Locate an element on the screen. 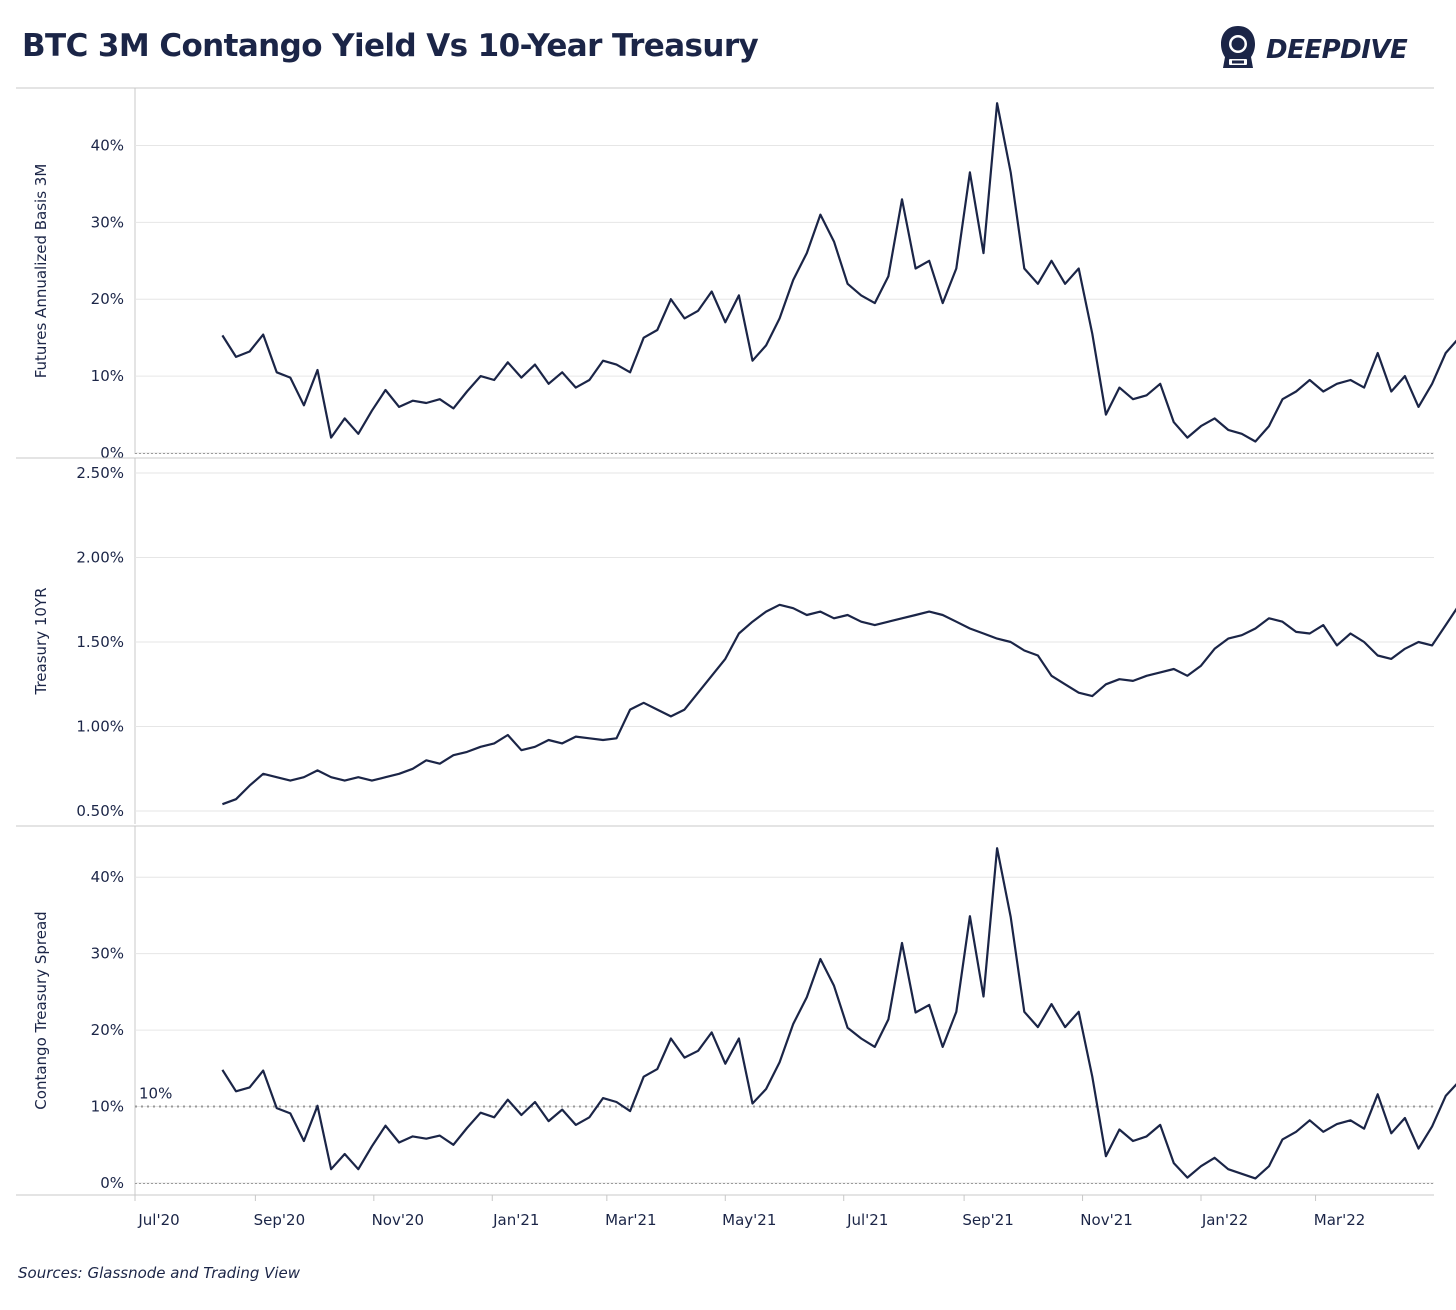  sources-note: Sources: Glassnode and Trading View is located at coordinates (159, 1273).